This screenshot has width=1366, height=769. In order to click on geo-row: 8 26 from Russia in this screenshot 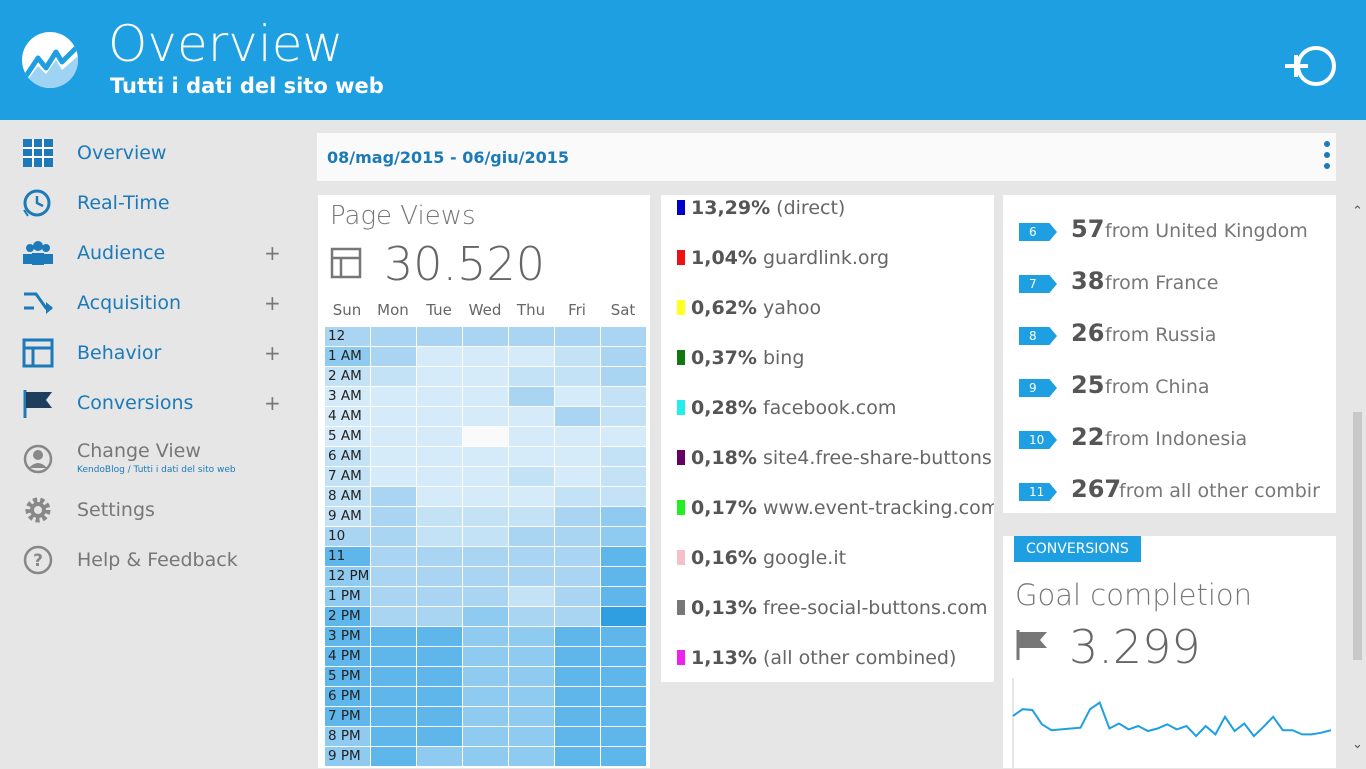, I will do `click(1174, 336)`.